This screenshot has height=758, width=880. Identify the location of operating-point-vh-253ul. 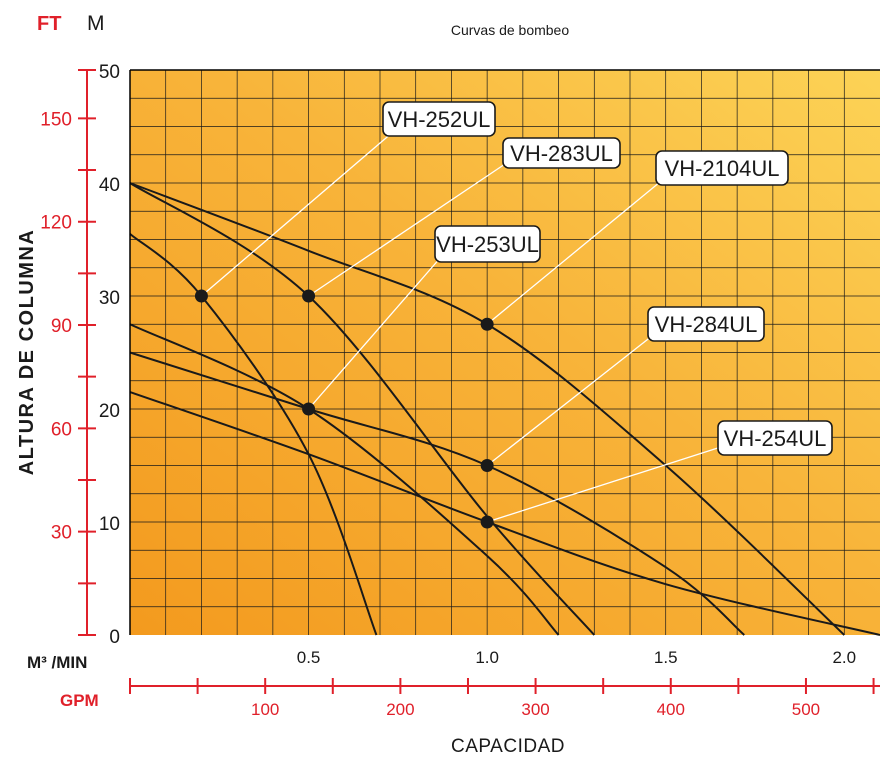
(309, 409).